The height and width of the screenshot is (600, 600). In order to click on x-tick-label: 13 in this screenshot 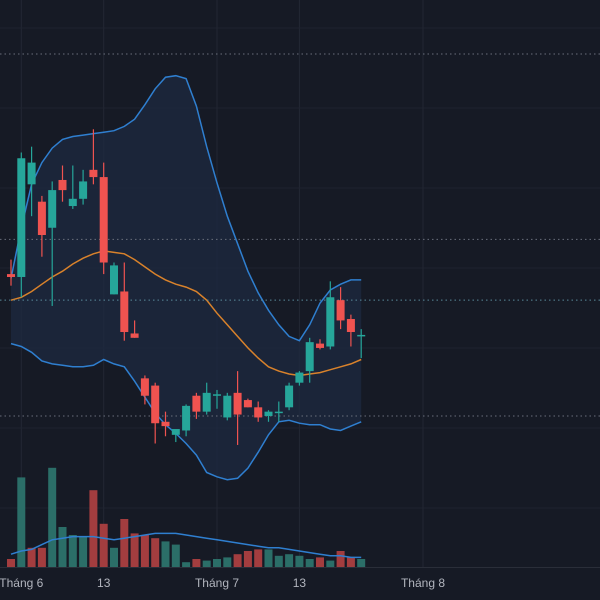, I will do `click(300, 583)`.